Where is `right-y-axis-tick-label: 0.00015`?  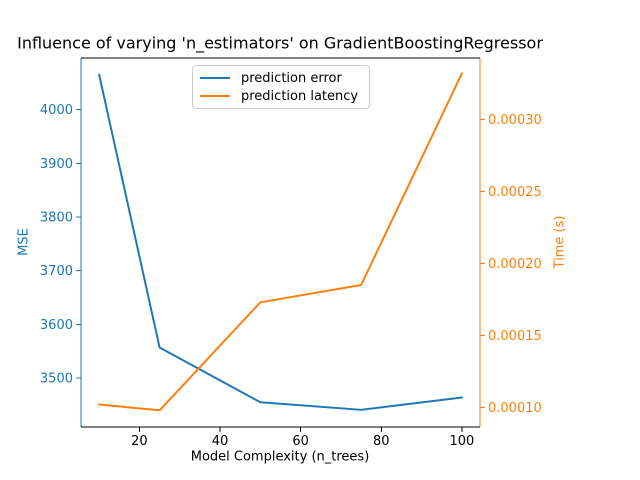
right-y-axis-tick-label: 0.00015 is located at coordinates (515, 336).